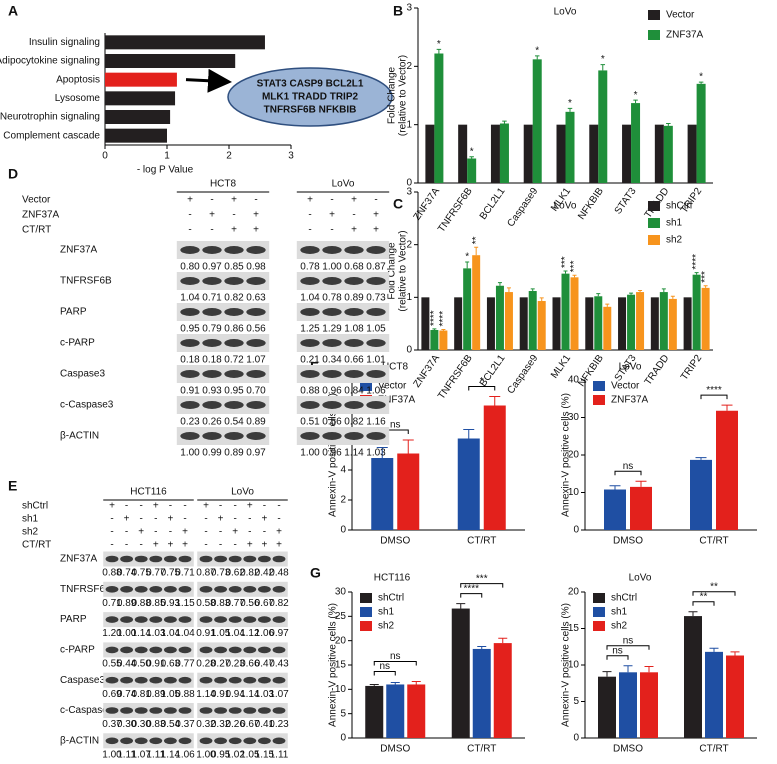 This screenshot has width=777, height=764. What do you see at coordinates (73, 619) in the screenshot?
I see `protein-label: PARP` at bounding box center [73, 619].